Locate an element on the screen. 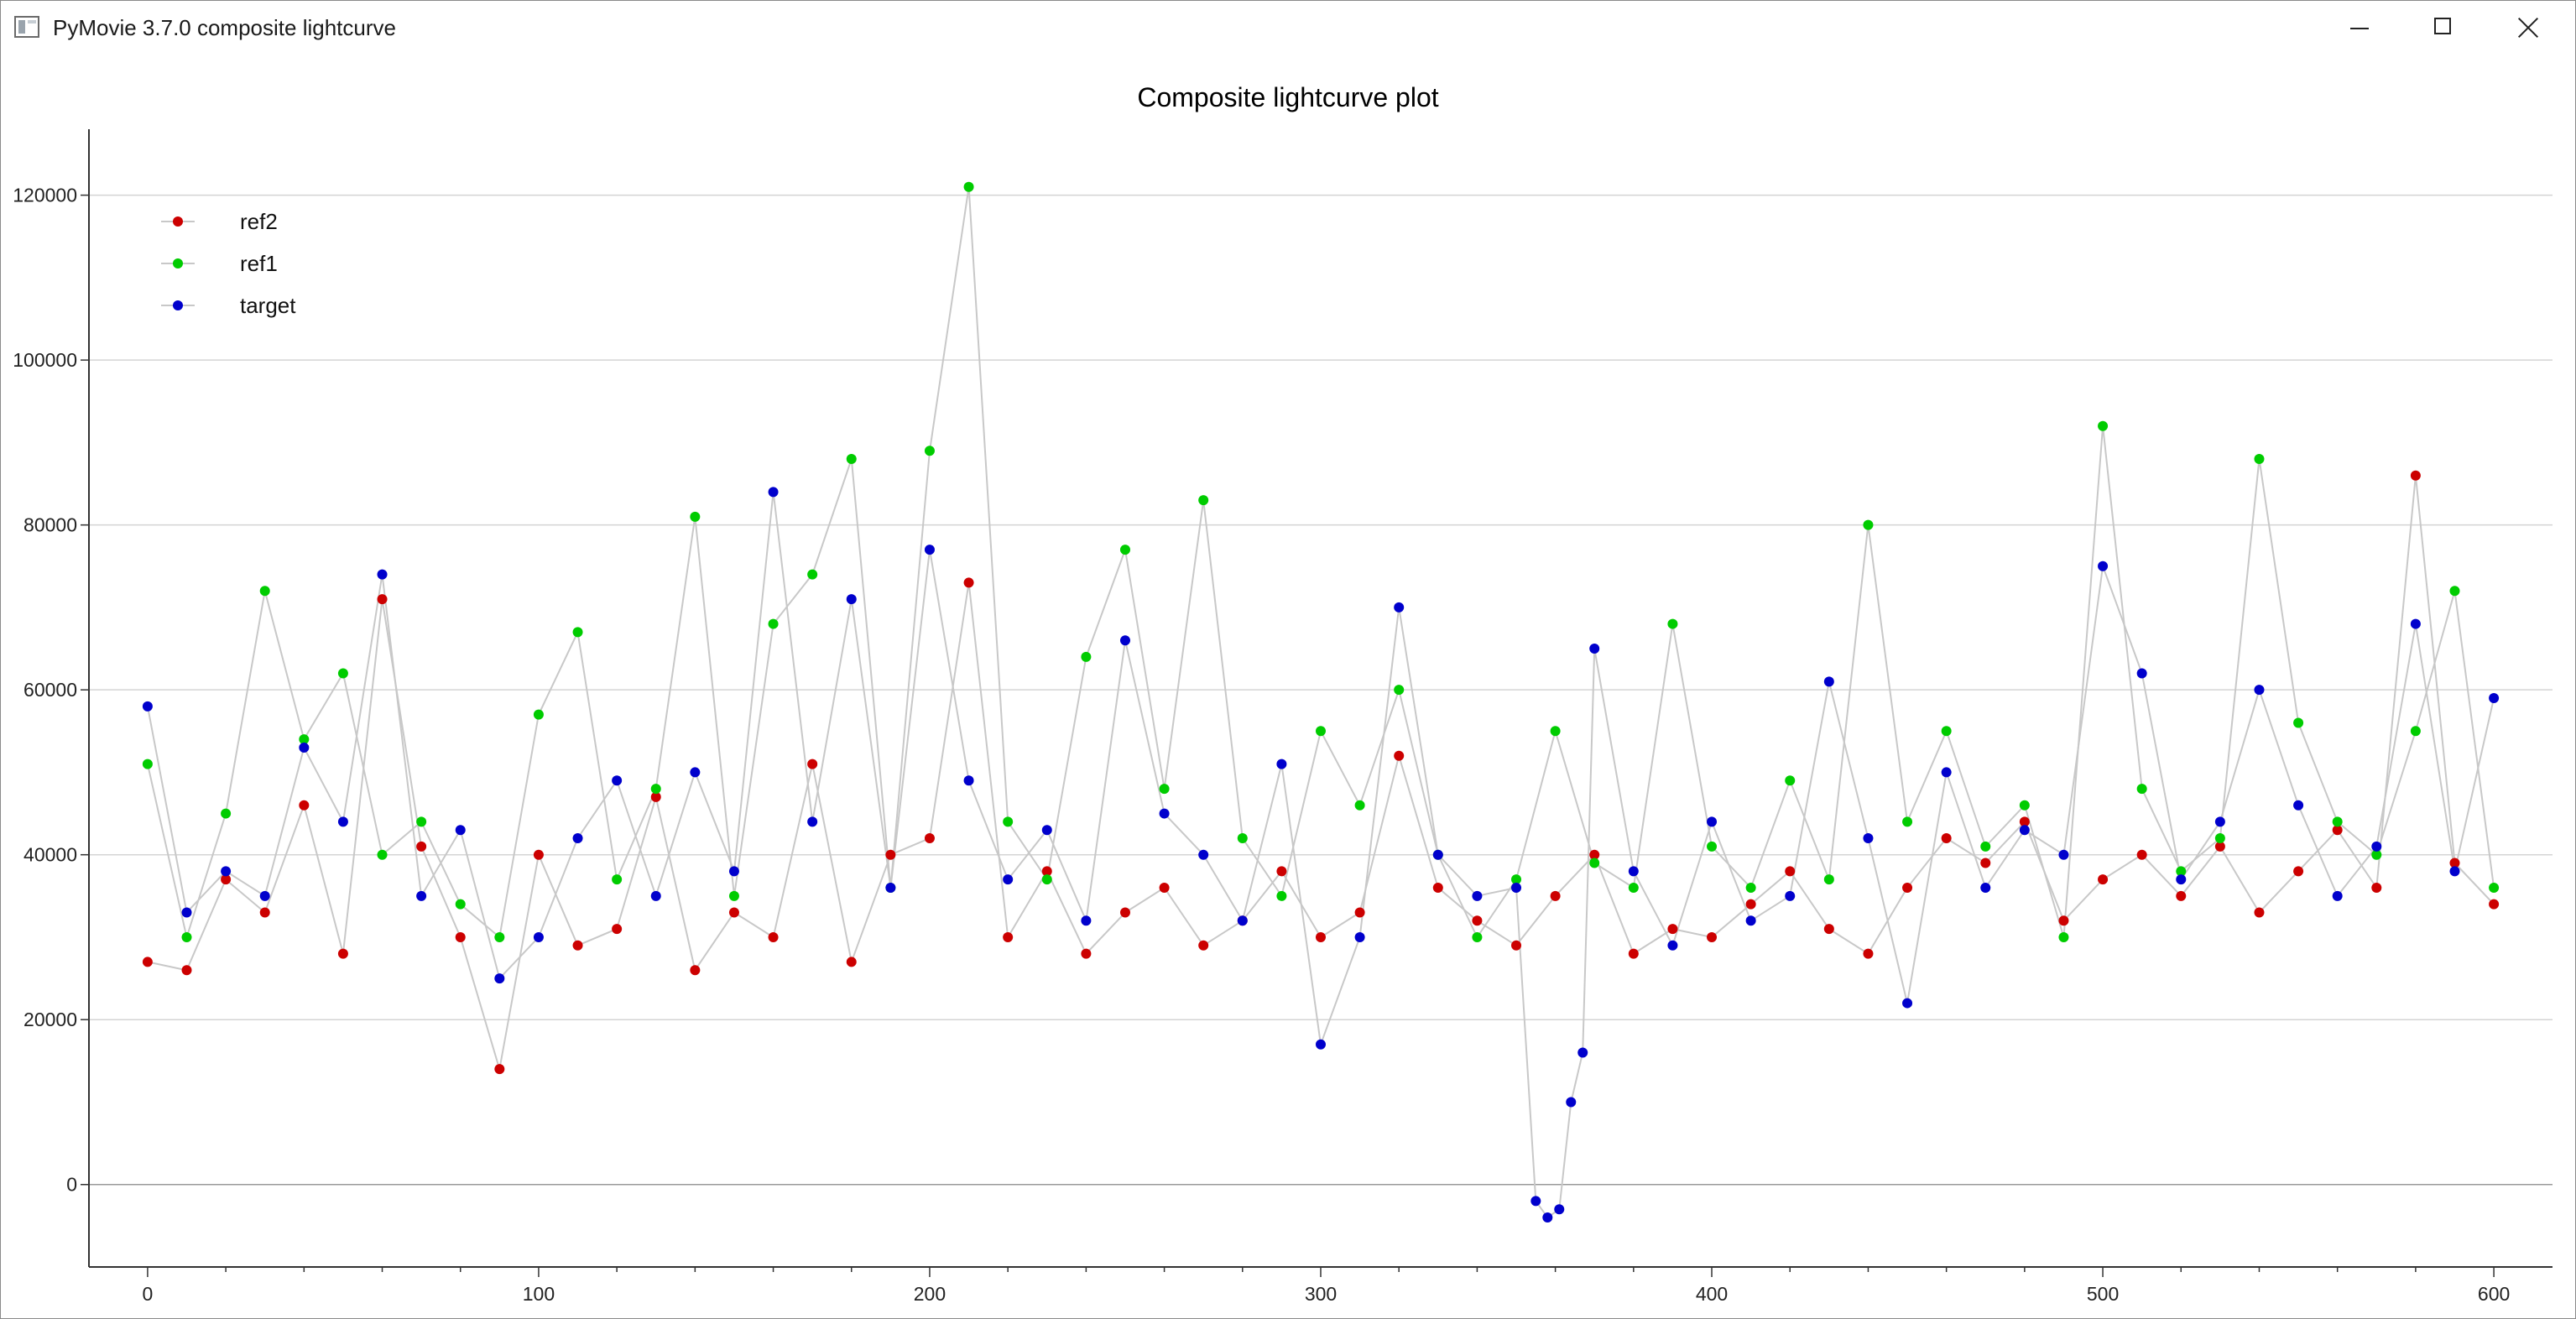 The width and height of the screenshot is (2576, 1319). maximize-button is located at coordinates (2444, 28).